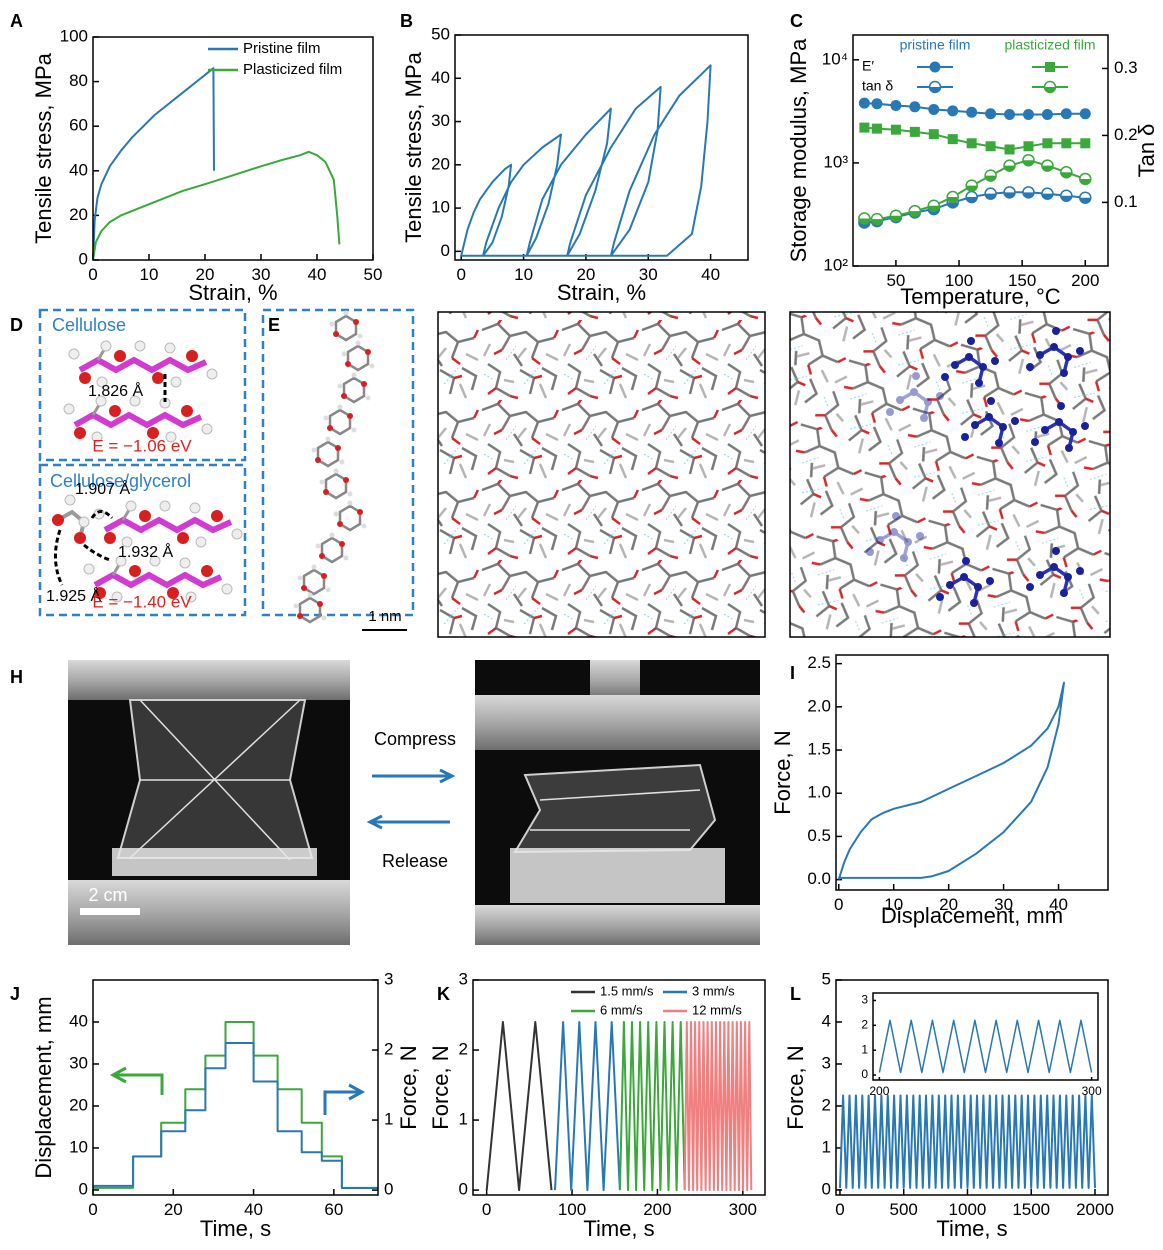 The width and height of the screenshot is (1163, 1250). What do you see at coordinates (440, 207) in the screenshot?
I see `y-tick-label: 10` at bounding box center [440, 207].